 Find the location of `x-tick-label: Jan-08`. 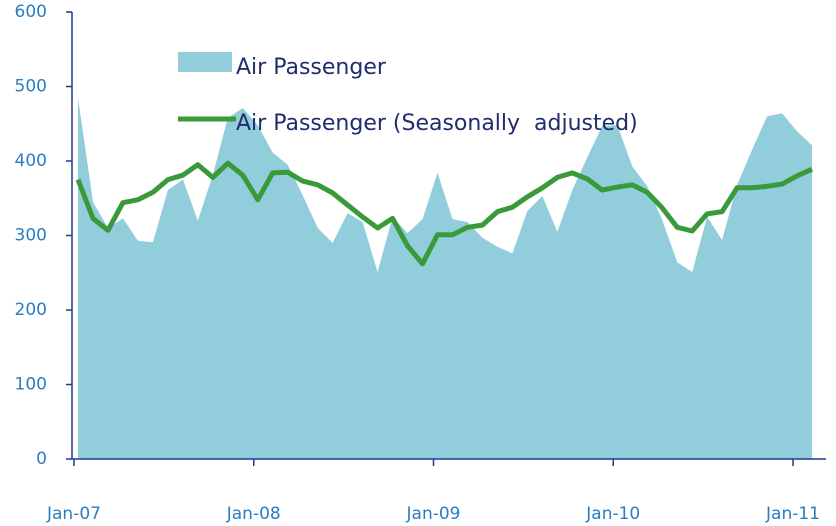

x-tick-label: Jan-08 is located at coordinates (253, 514).